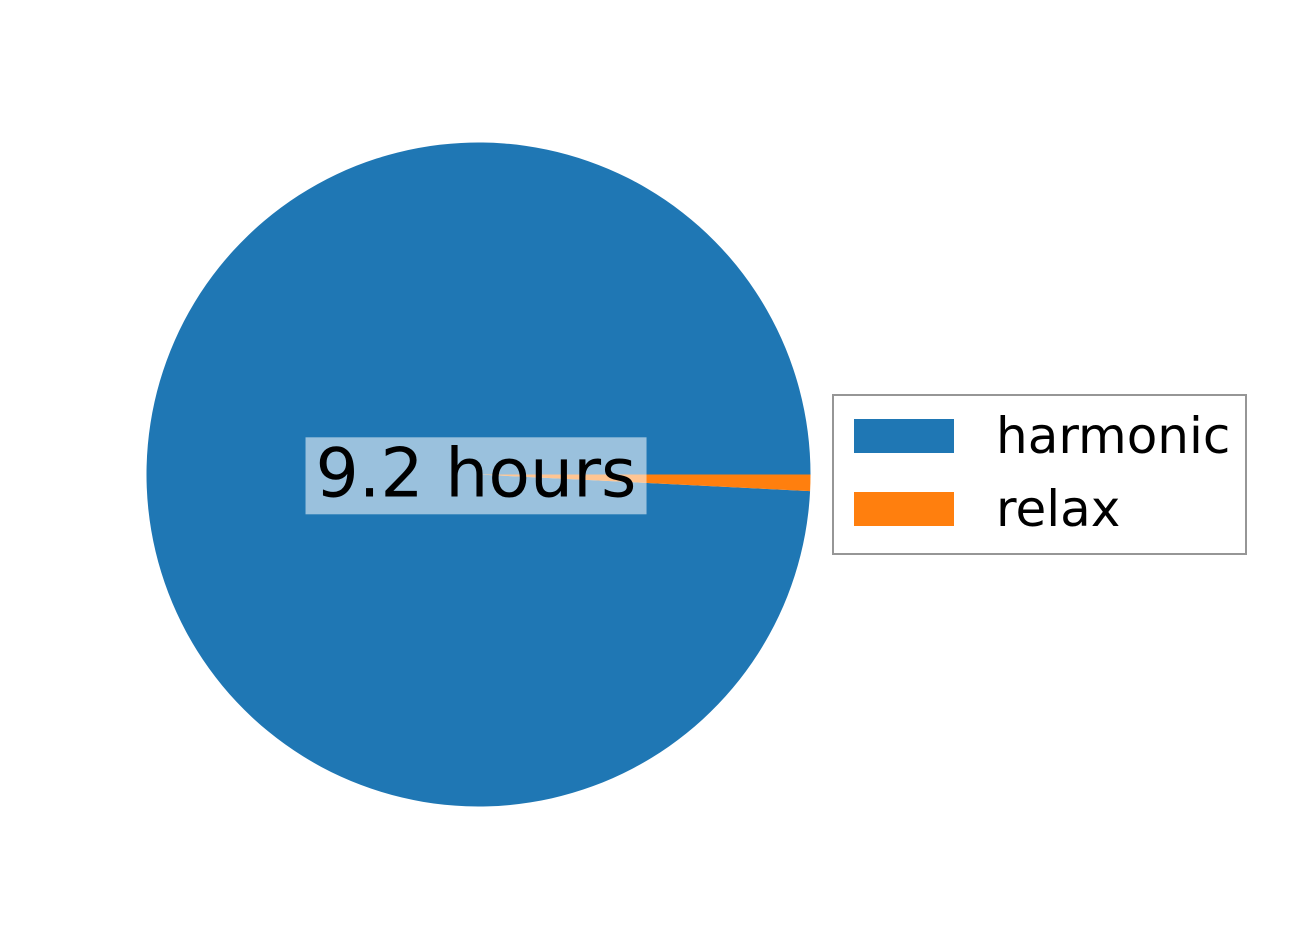  What do you see at coordinates (904, 435) in the screenshot?
I see `legend-swatch-harmonic` at bounding box center [904, 435].